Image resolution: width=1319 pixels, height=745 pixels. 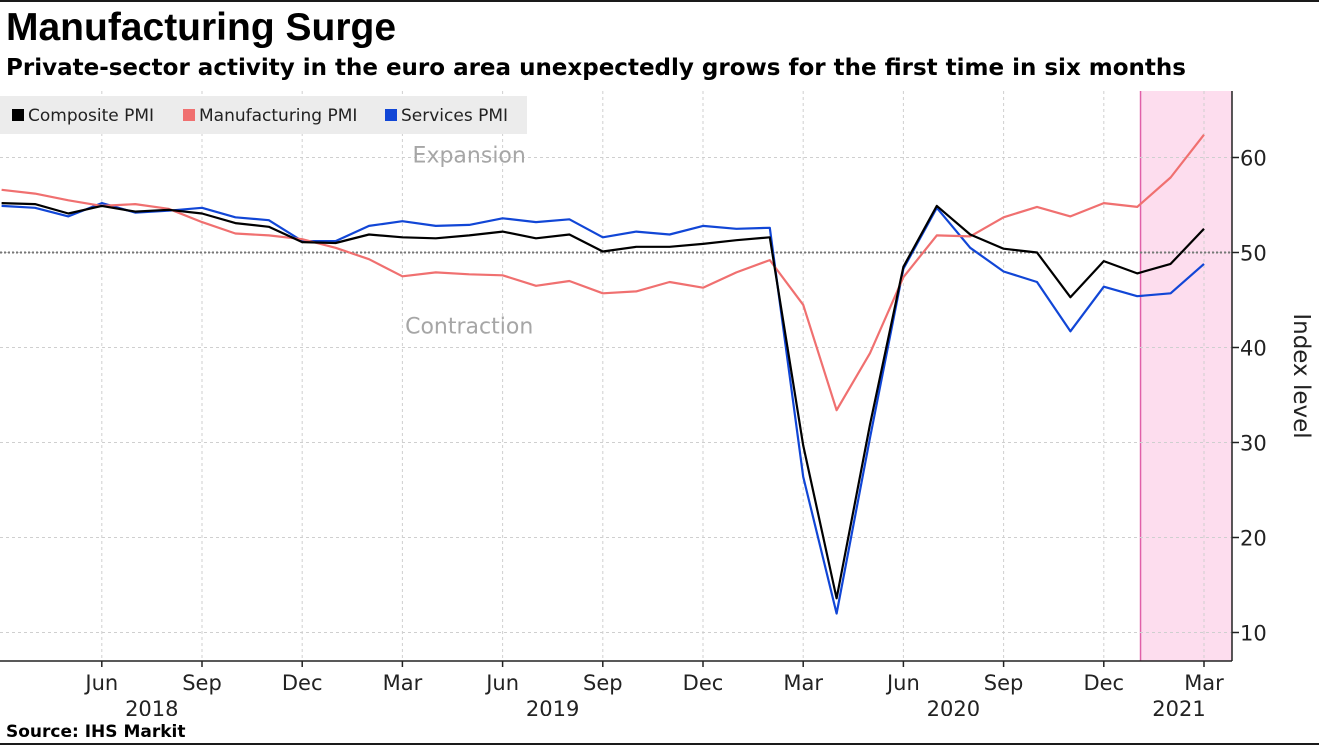 What do you see at coordinates (1178, 706) in the screenshot?
I see `x-year-label: 2021` at bounding box center [1178, 706].